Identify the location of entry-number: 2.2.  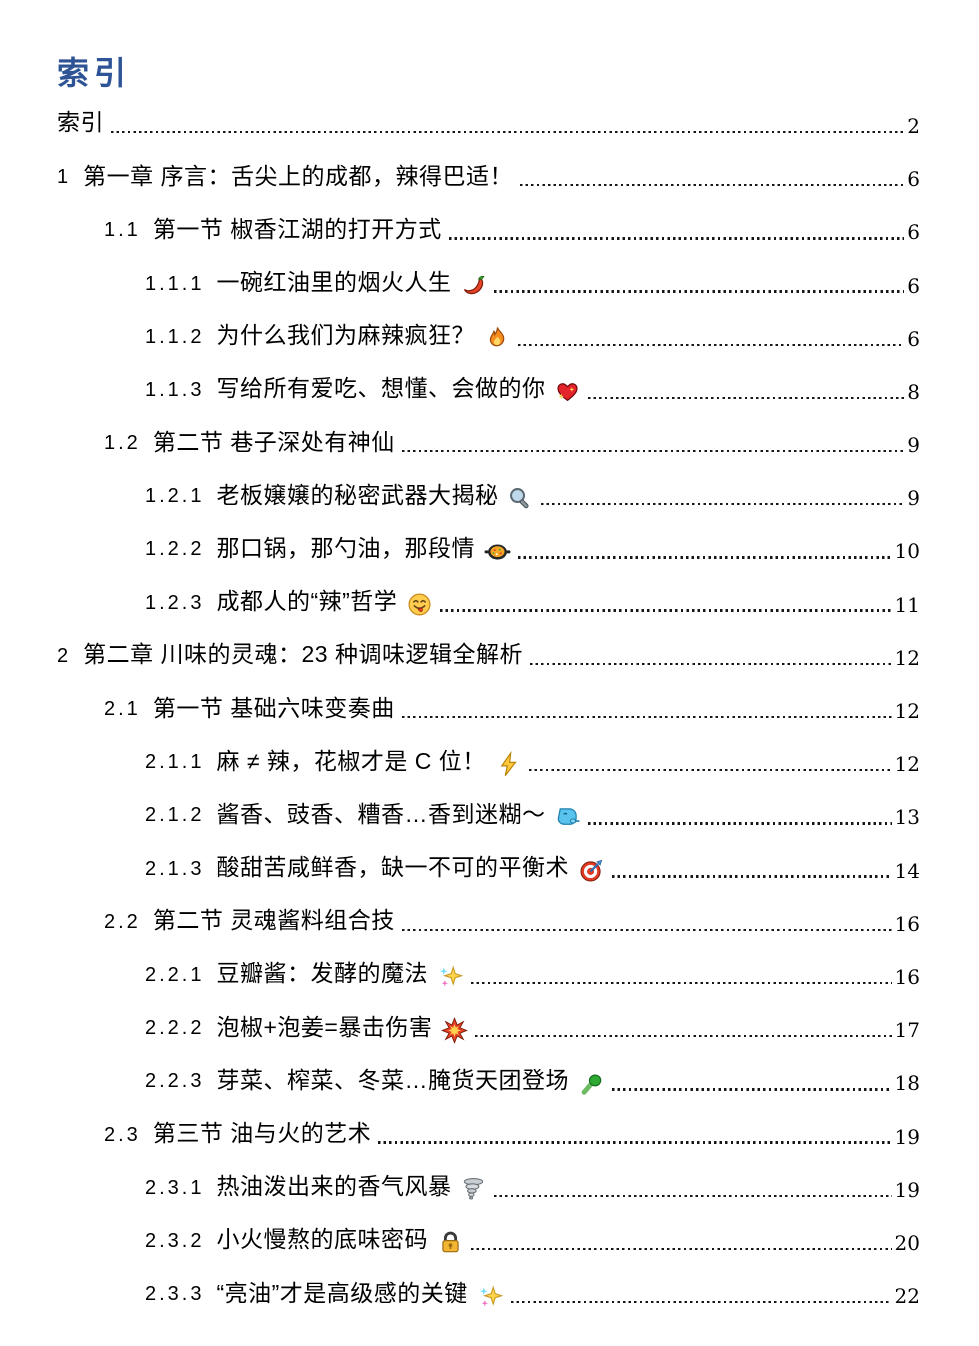
(122, 921).